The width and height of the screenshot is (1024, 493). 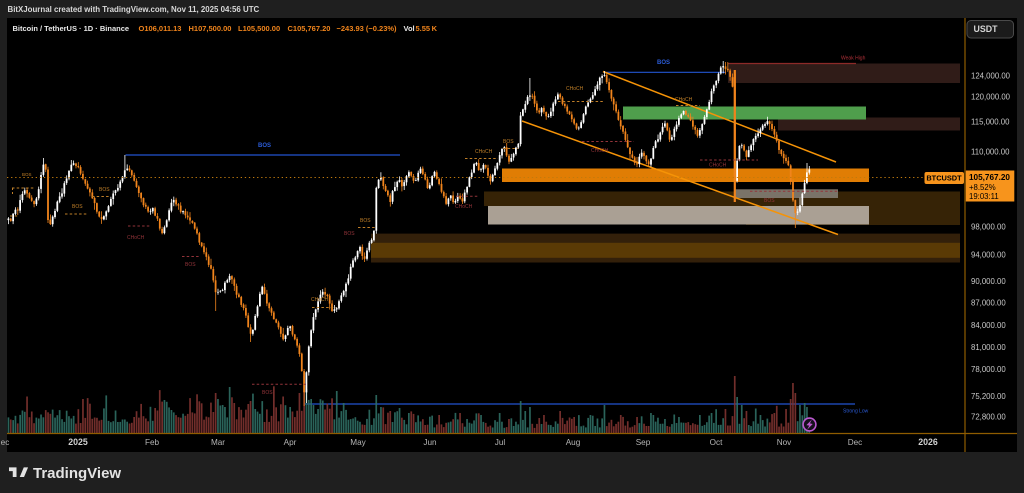 What do you see at coordinates (991, 75) in the screenshot?
I see `svg-text: 124,000.00` at bounding box center [991, 75].